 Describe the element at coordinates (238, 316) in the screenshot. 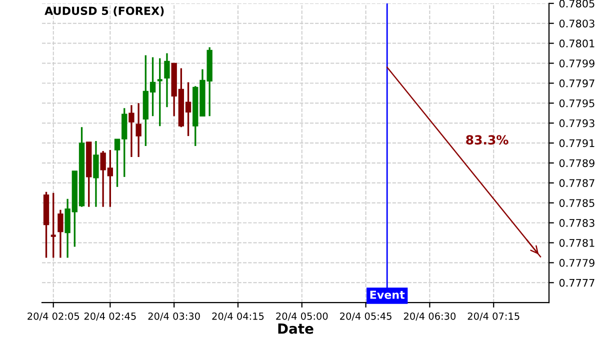

I see `x-tick-label: 20/4 04:15` at that location.